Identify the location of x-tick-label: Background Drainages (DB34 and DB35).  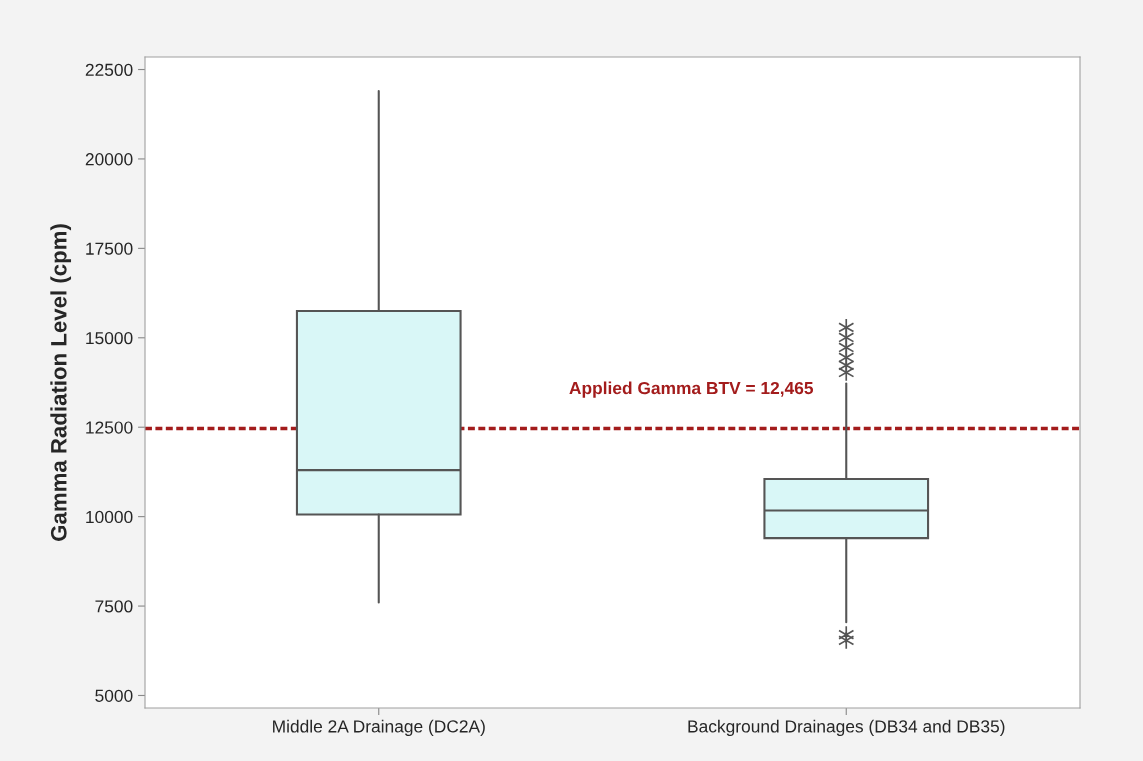
(846, 727).